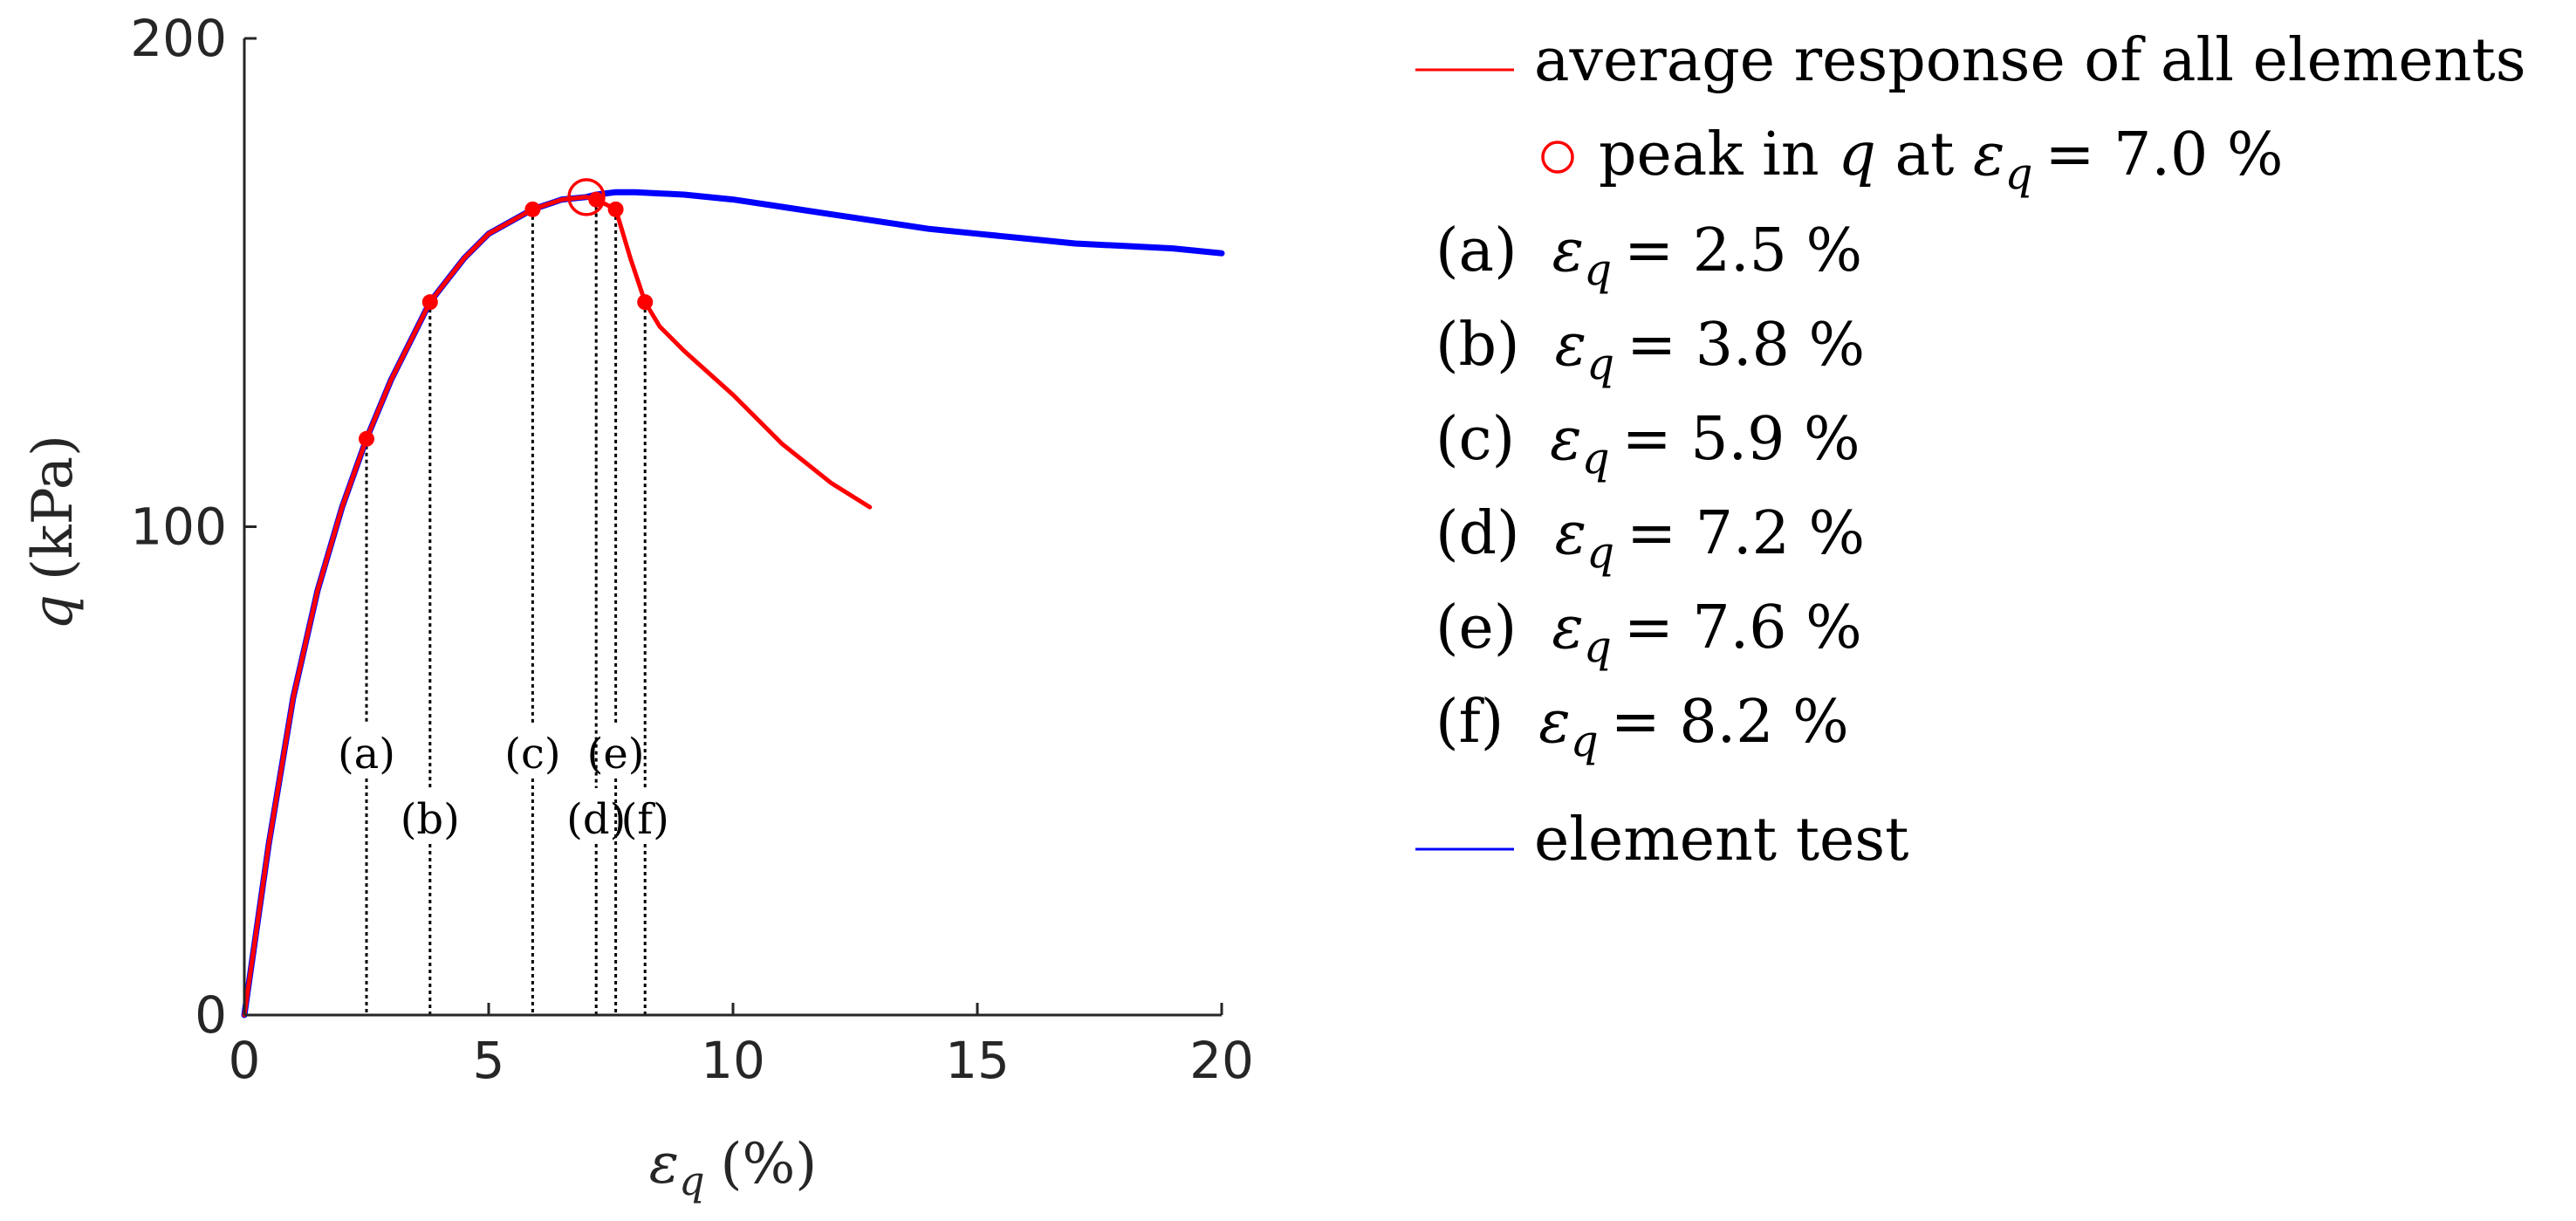 The width and height of the screenshot is (2576, 1221). I want to click on y-axis-title-symbol: q, so click(54, 612).